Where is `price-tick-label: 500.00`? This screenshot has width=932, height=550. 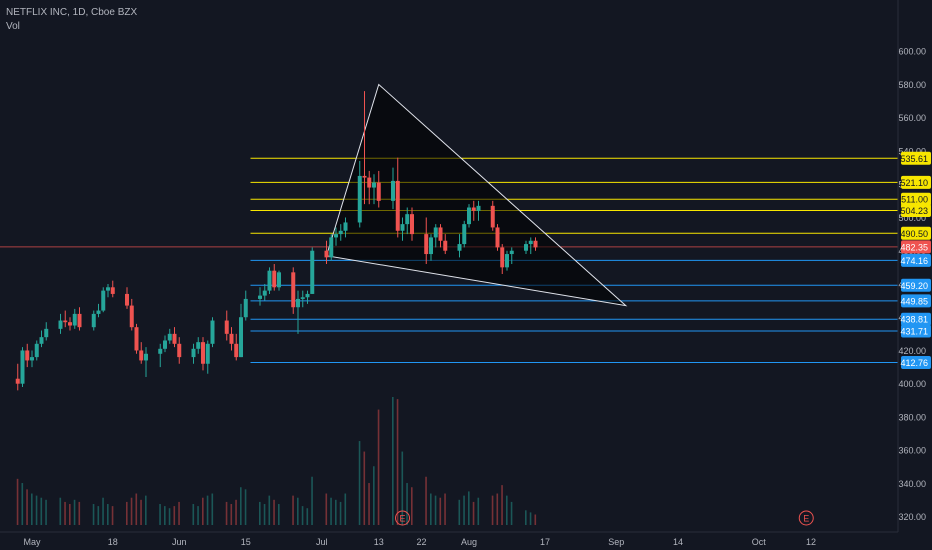 price-tick-label: 500.00 is located at coordinates (912, 218).